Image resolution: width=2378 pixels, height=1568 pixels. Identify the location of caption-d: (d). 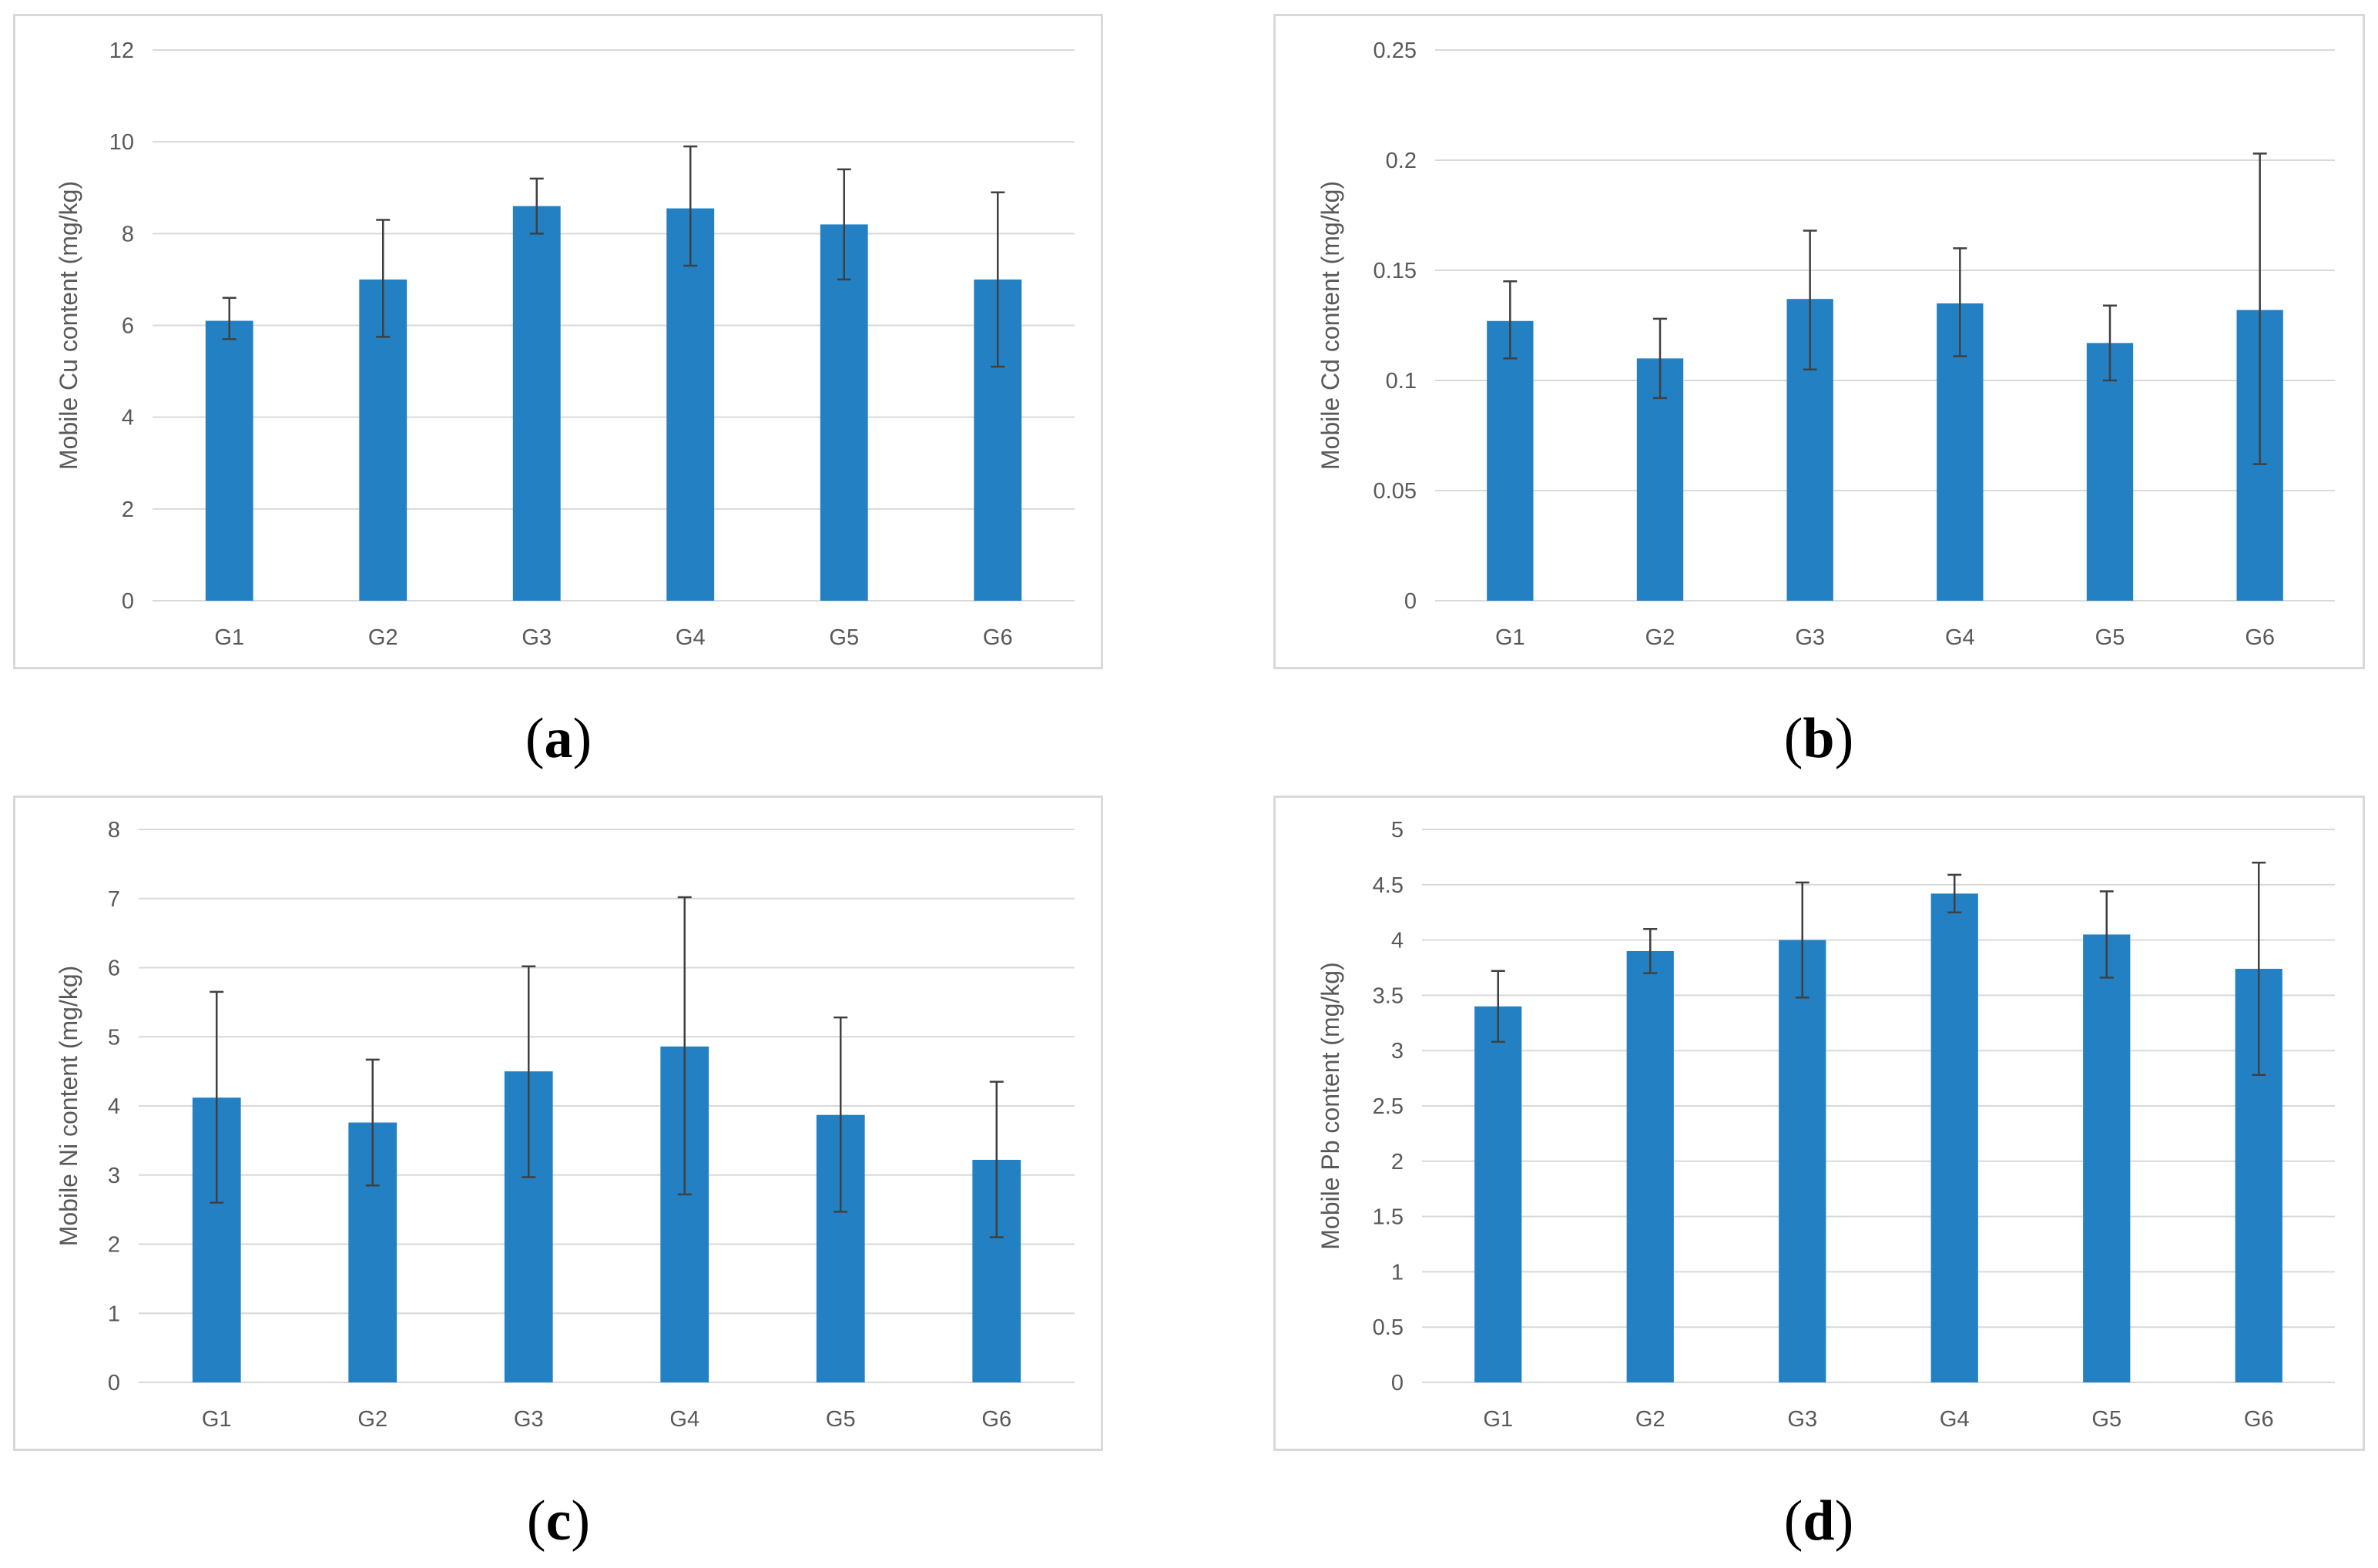
(1818, 1521).